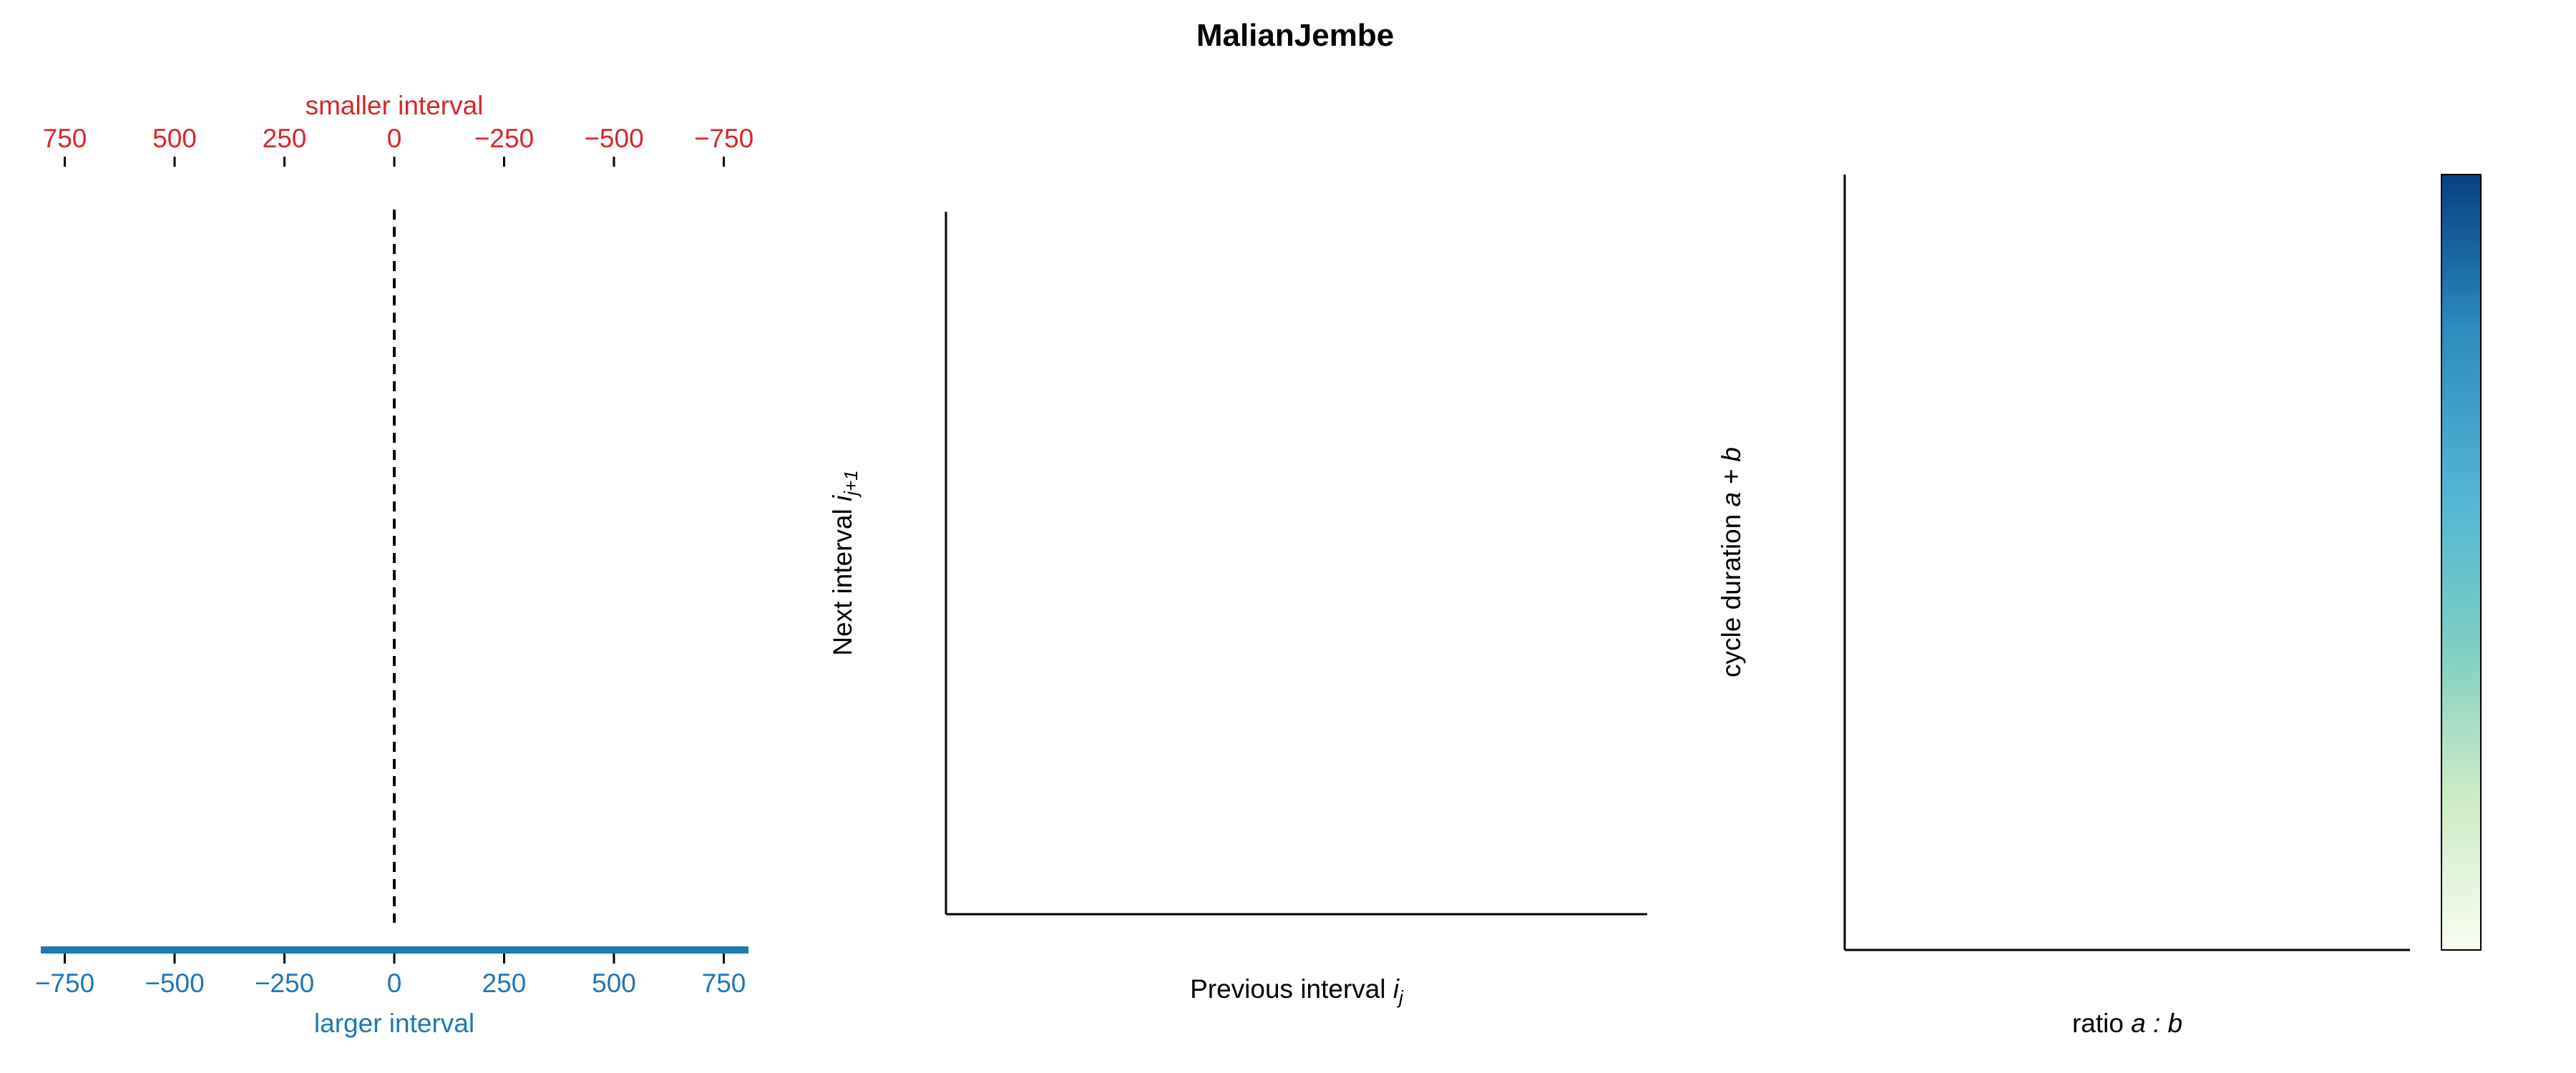  What do you see at coordinates (504, 138) in the screenshot?
I see `top-tick-label: −250` at bounding box center [504, 138].